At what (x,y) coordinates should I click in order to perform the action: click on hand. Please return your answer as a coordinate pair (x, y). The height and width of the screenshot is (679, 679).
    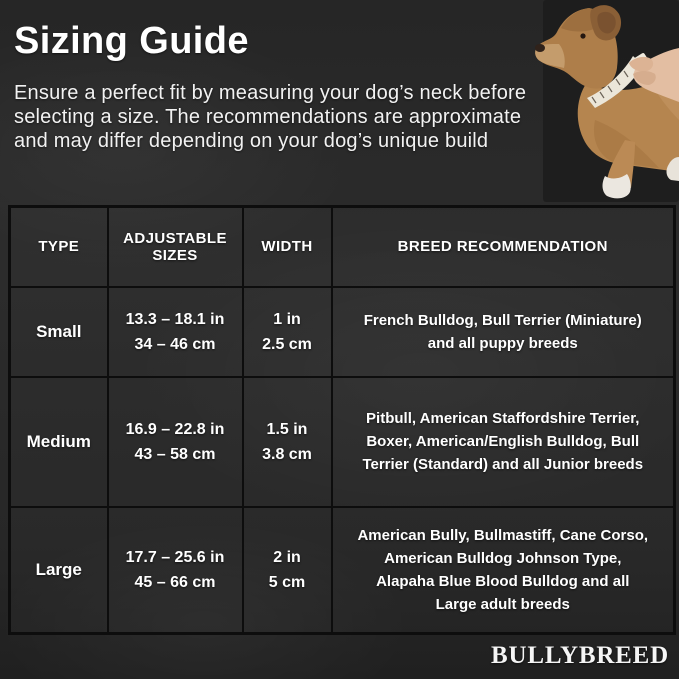
    Looking at the image, I should click on (656, 75).